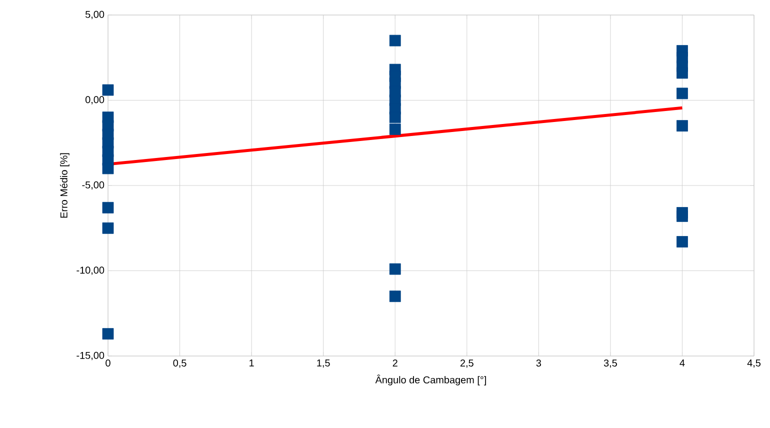 The image size is (770, 428). I want to click on y-tick-label: 0,00, so click(94, 100).